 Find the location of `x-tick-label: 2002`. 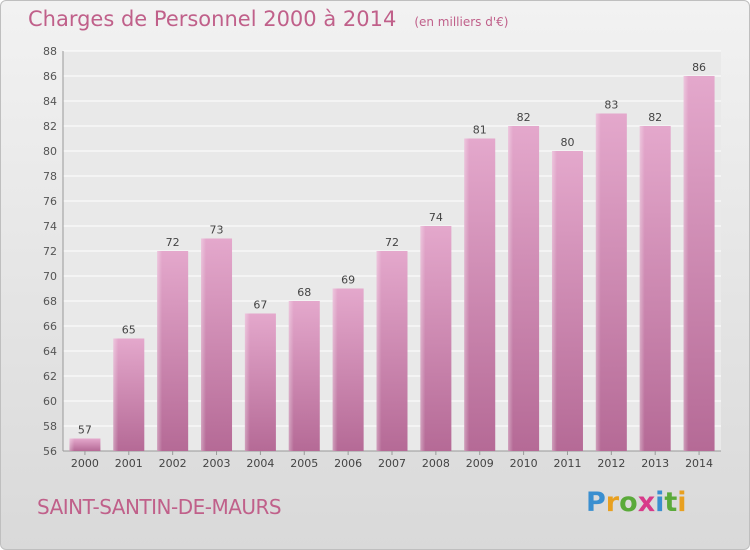

x-tick-label: 2002 is located at coordinates (173, 463).